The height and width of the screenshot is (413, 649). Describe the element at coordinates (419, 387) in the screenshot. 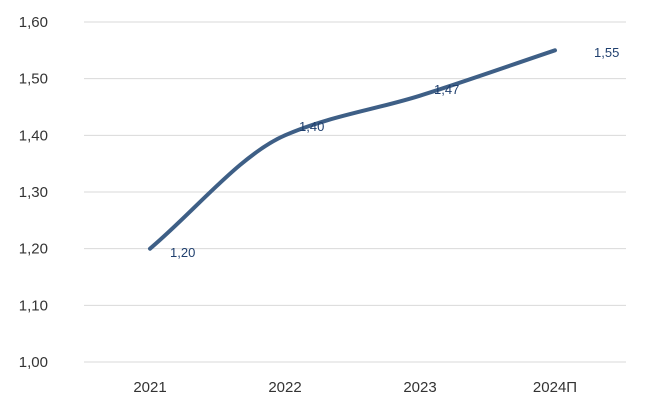

I see `x-tick-label: 2023` at that location.